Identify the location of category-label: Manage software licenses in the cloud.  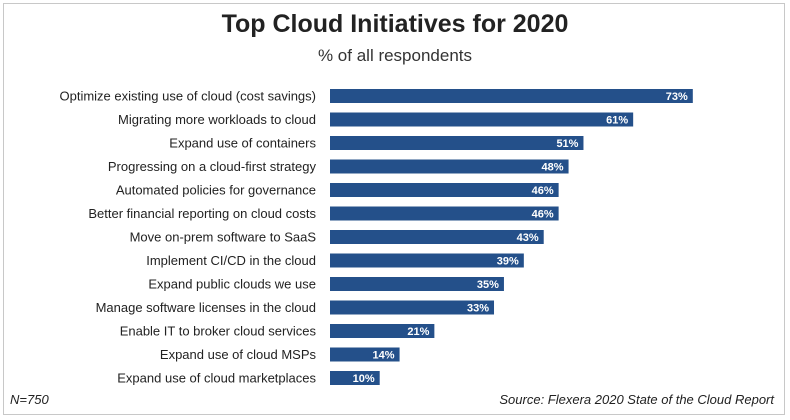
(206, 307).